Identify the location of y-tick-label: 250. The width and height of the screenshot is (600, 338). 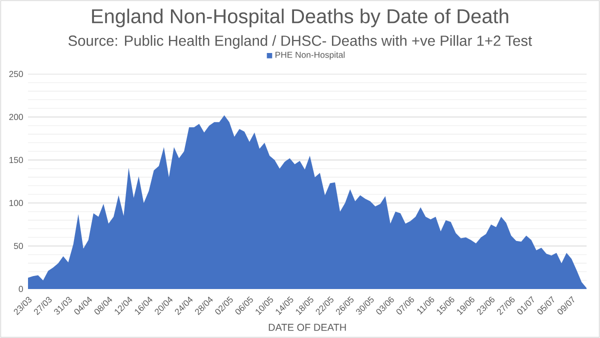
(16, 74).